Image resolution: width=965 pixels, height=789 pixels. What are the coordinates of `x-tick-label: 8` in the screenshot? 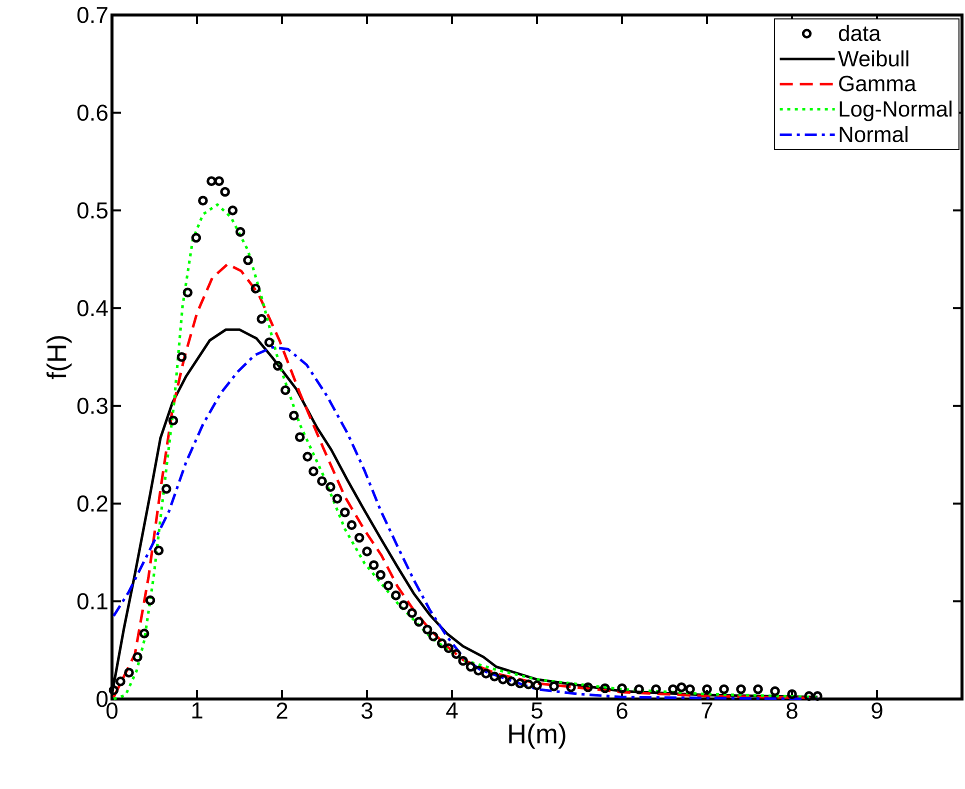 It's located at (792, 710).